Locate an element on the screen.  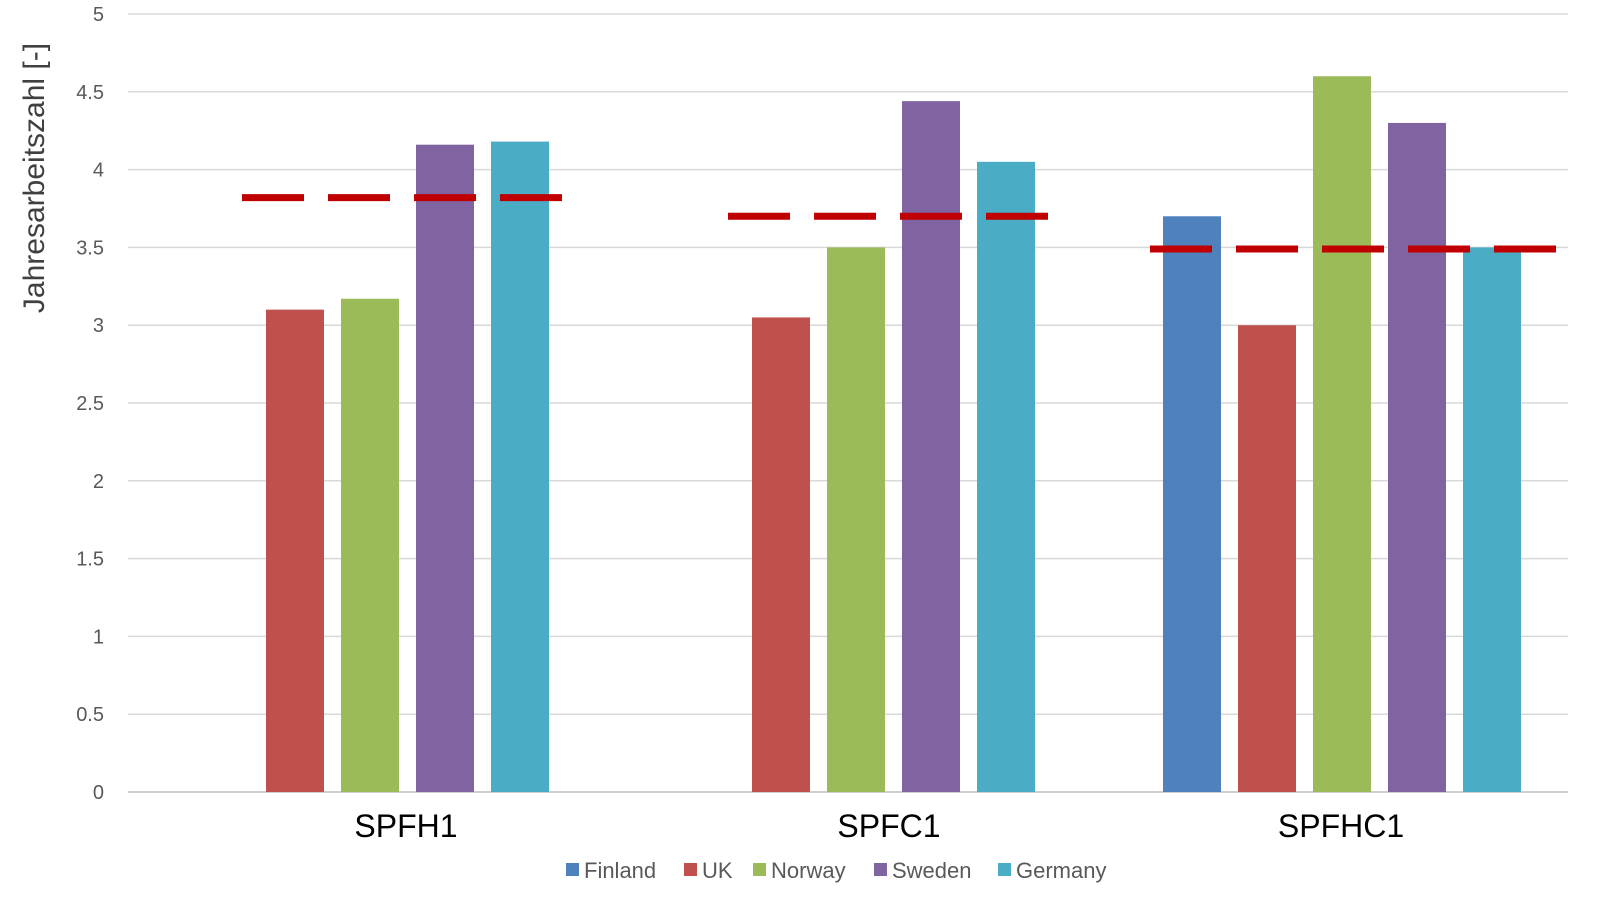
y-axis-label: Jahresarbeitszahl [-] is located at coordinates (34, 178).